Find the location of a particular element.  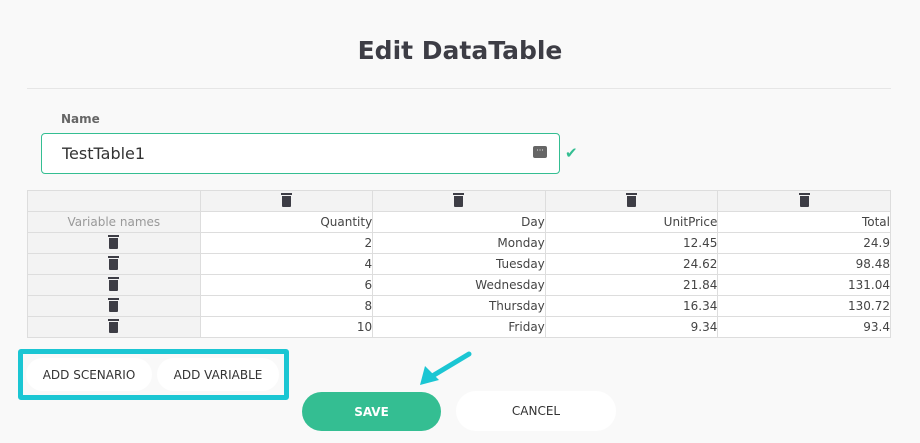

table-cell: 21.84 is located at coordinates (631, 285).